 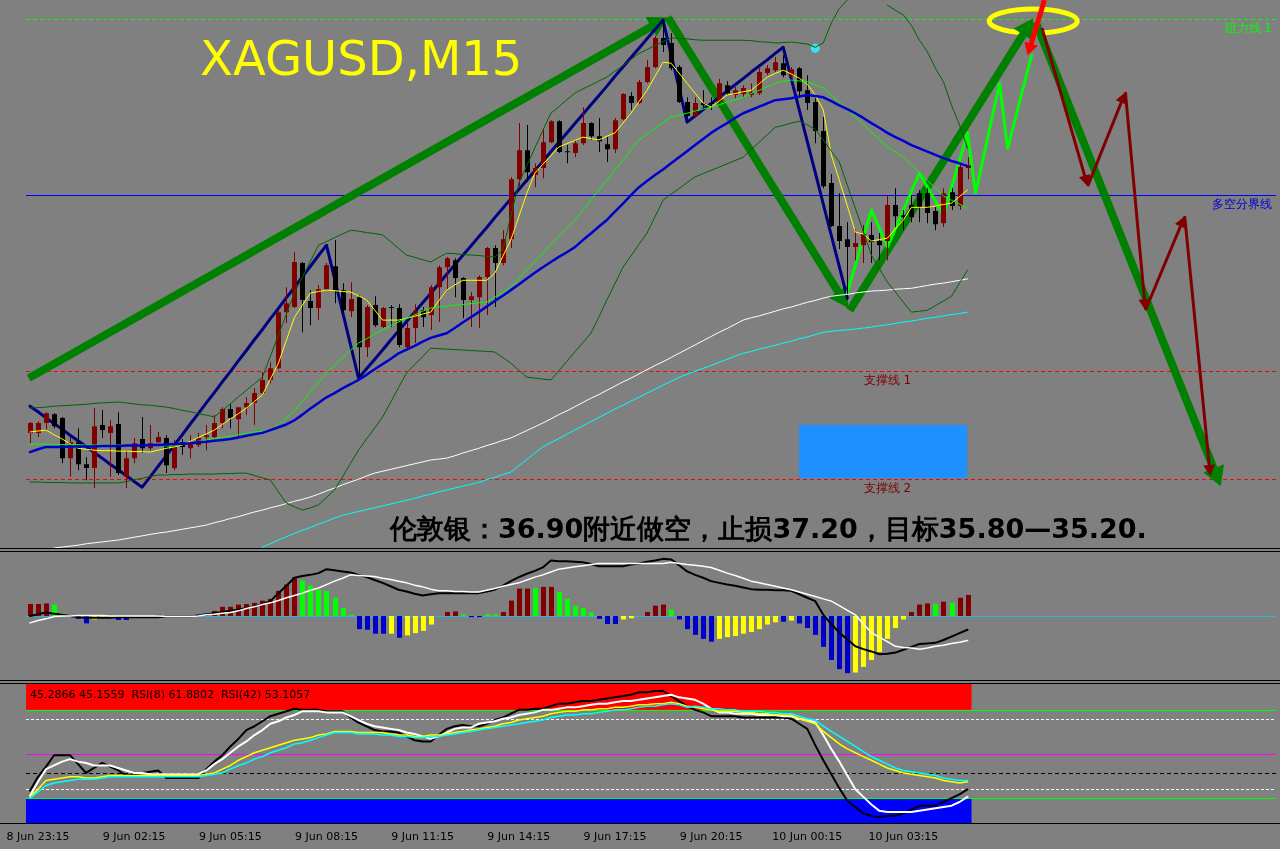 I want to click on x-tick-label: 9 Jun 05:15, so click(x=230, y=836).